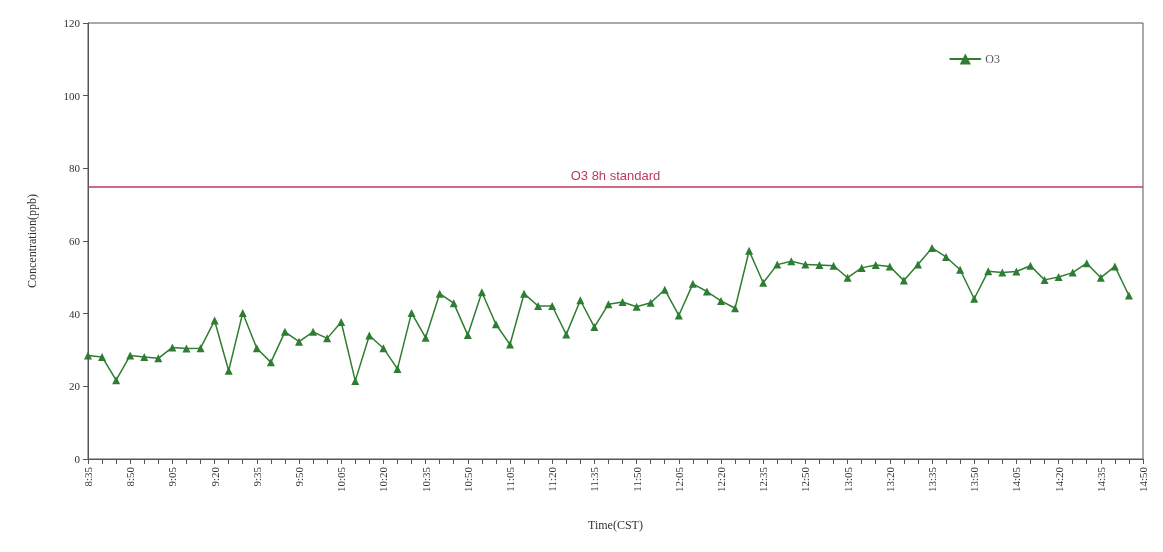 The height and width of the screenshot is (552, 1163). I want to click on x-tick-label: 14:50, so click(1143, 479).